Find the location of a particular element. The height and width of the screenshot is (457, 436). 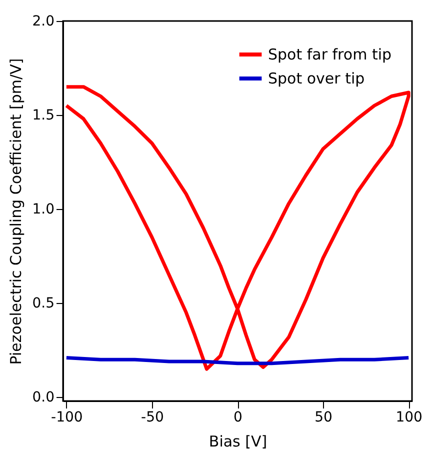

y-axis-title: Piezoelectric Coupling Coefficient [pm/V] is located at coordinates (16, 211).